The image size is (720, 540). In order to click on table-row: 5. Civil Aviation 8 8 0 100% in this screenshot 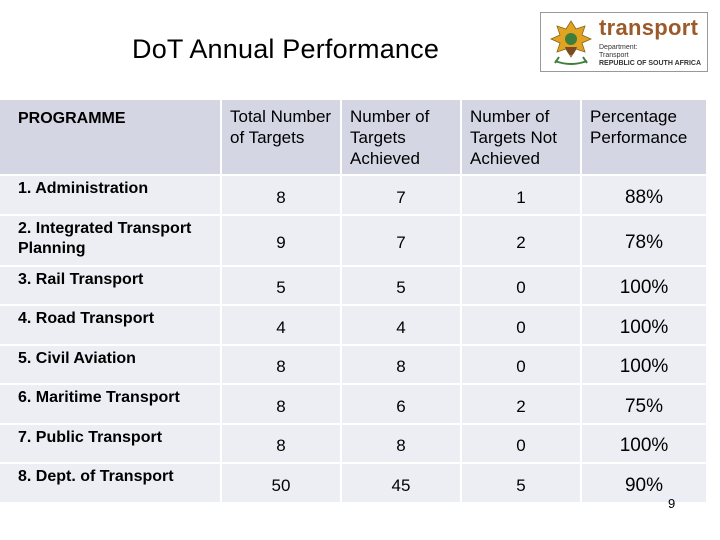, I will do `click(354, 365)`.